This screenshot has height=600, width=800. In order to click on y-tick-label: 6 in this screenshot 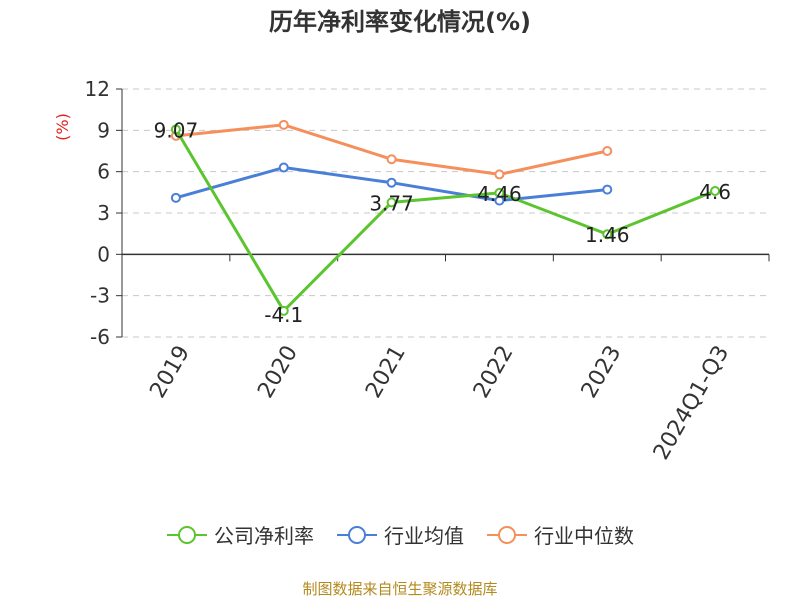, I will do `click(103, 172)`.